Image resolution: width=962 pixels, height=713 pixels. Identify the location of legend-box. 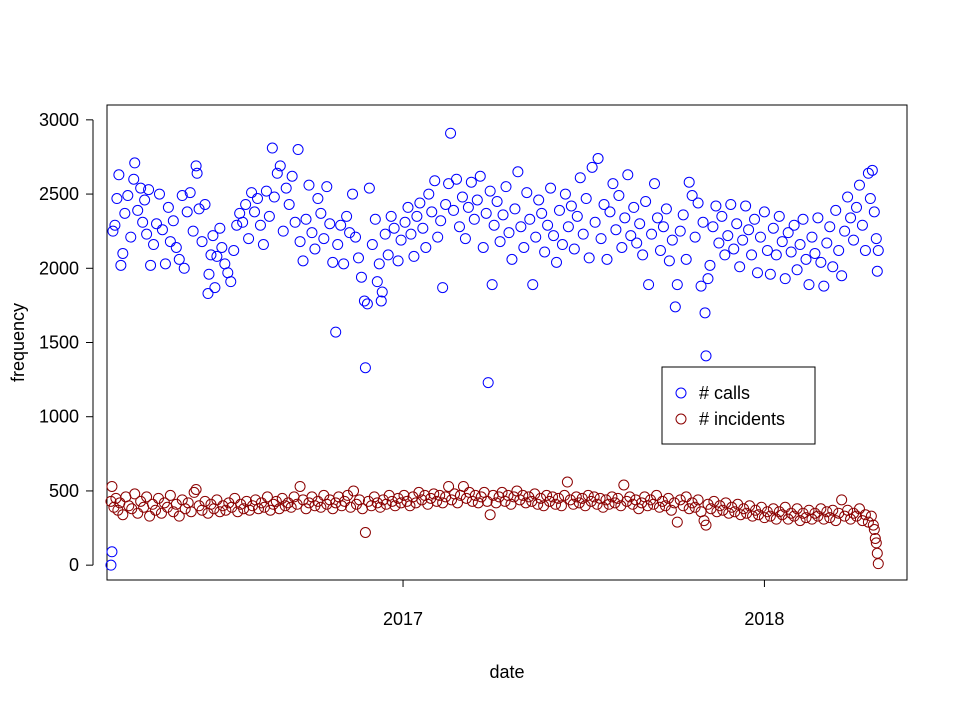
(738, 405).